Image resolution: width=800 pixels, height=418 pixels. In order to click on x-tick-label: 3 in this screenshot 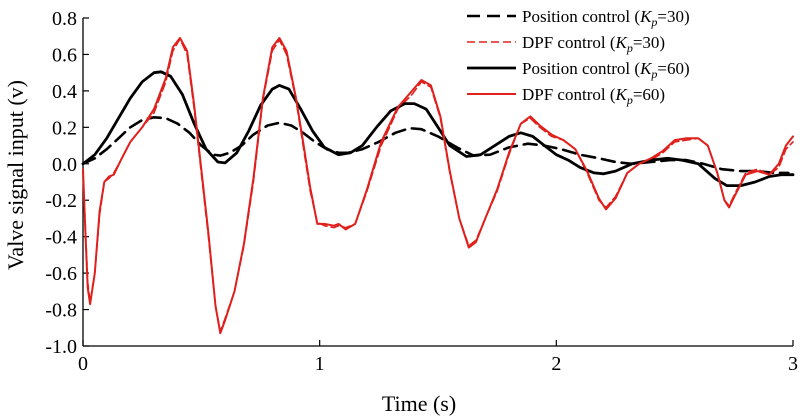, I will do `click(793, 364)`.